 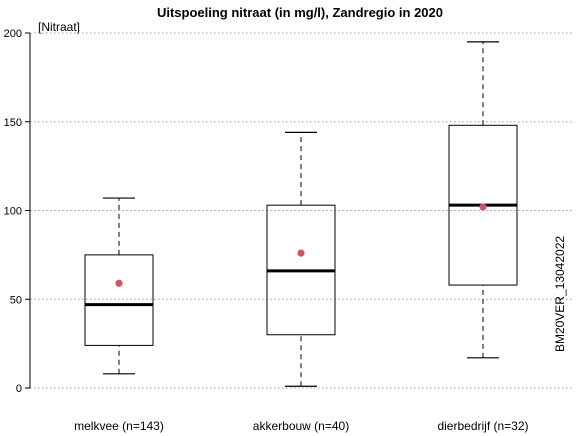 I want to click on y-axis-label: [Nitraat], so click(x=59, y=27).